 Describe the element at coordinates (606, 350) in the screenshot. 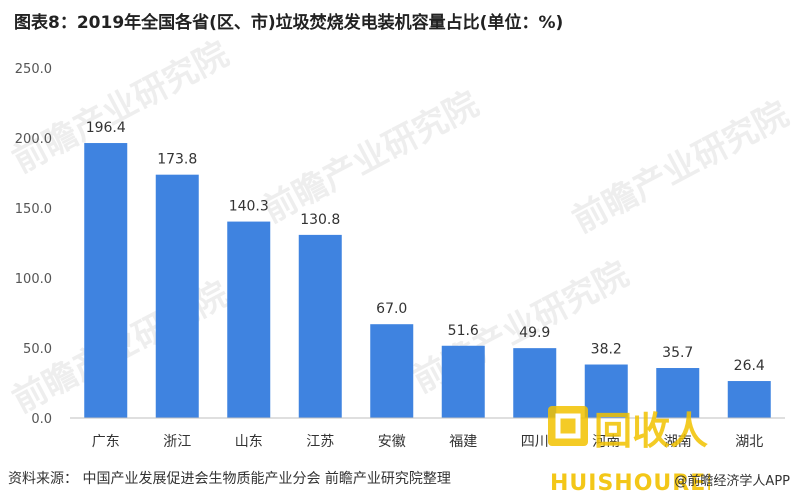

I see `data-label-7: 38.2` at that location.